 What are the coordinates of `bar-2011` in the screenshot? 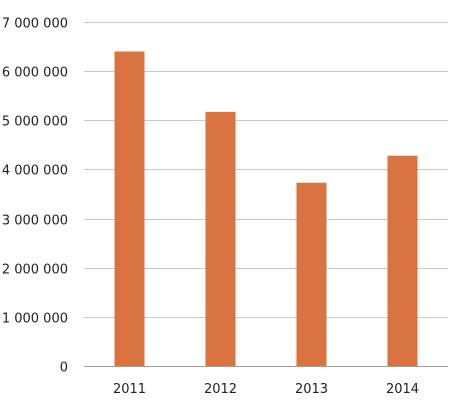 It's located at (129, 208).